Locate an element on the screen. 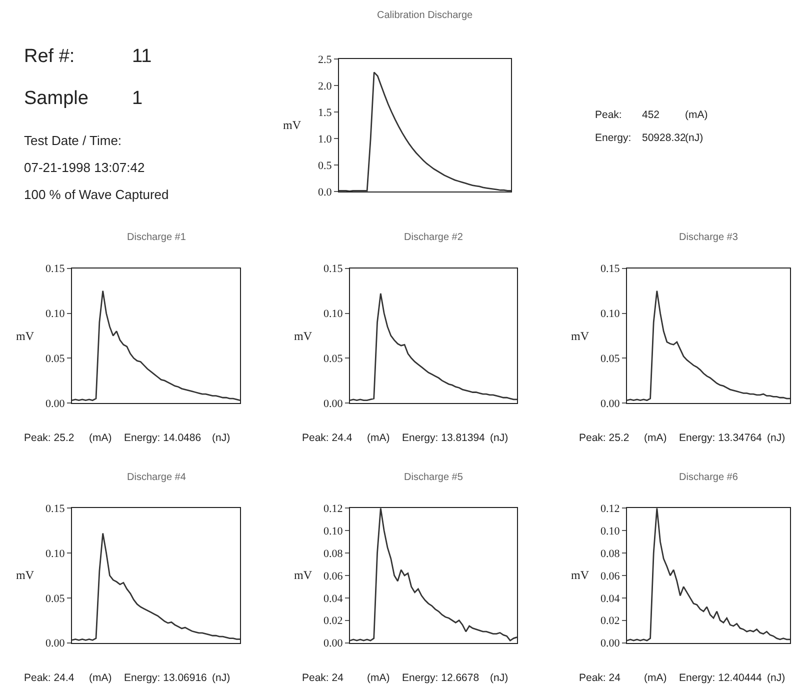  y-tick-label: 0.5 is located at coordinates (325, 166).